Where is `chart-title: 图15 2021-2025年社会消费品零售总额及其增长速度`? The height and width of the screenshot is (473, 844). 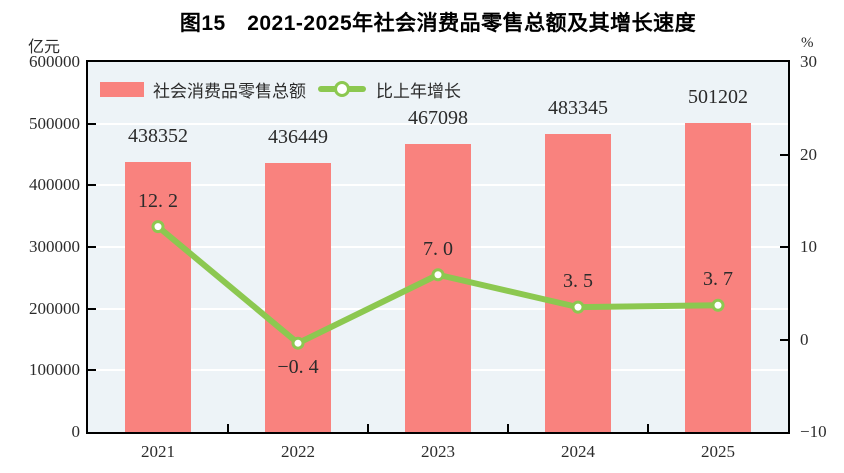
chart-title: 图15 2021-2025年社会消费品零售总额及其增长速度 is located at coordinates (438, 23).